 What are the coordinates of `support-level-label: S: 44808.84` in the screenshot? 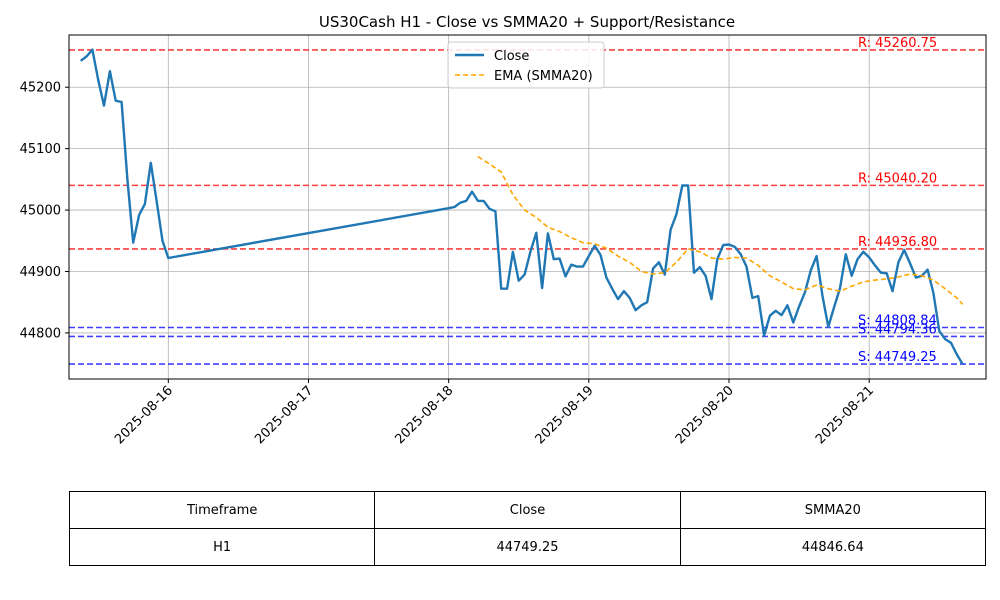 It's located at (897, 320).